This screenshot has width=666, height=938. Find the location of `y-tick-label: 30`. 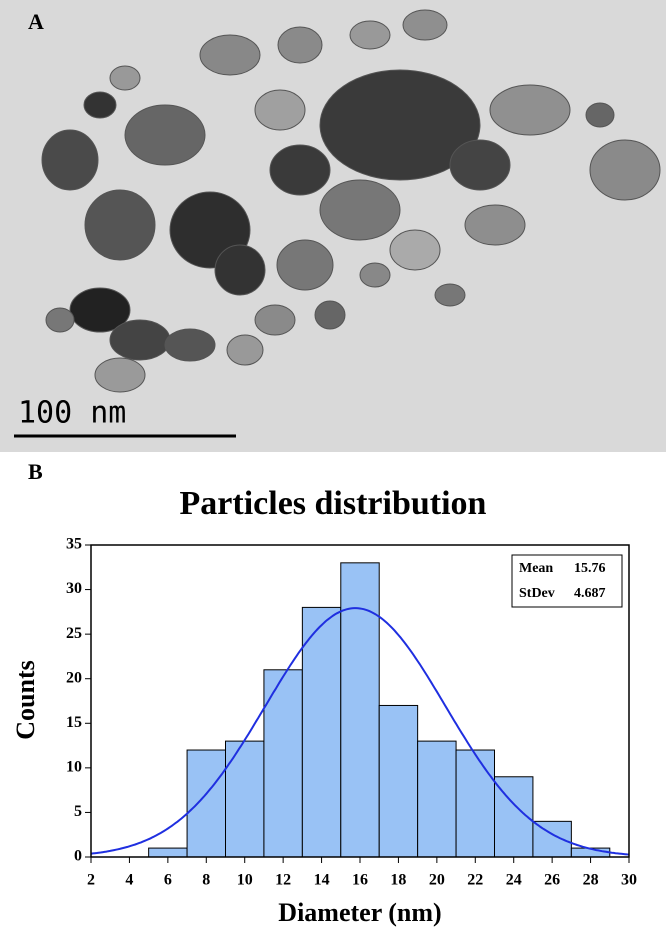

y-tick-label: 30 is located at coordinates (74, 588).